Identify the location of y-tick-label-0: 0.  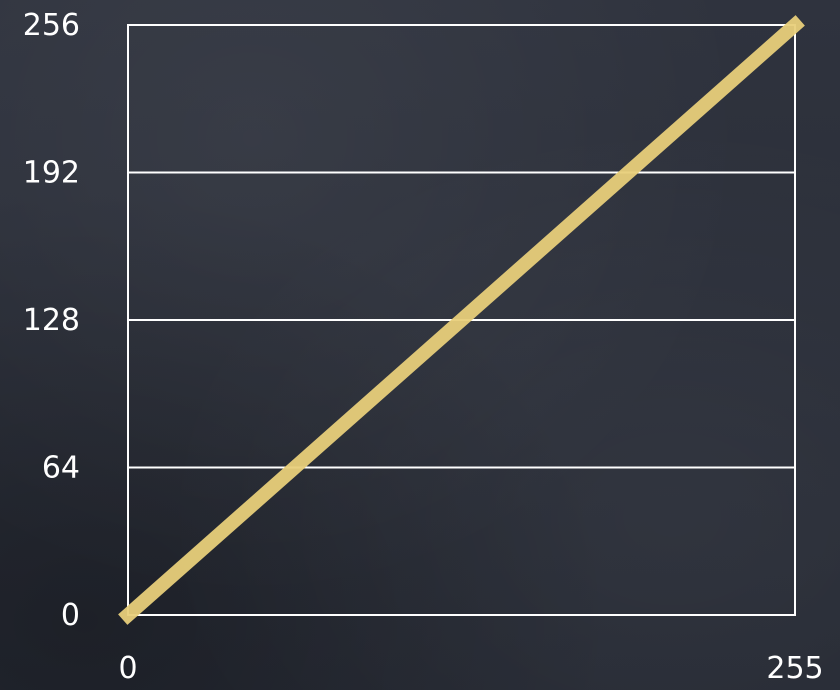
(70, 615).